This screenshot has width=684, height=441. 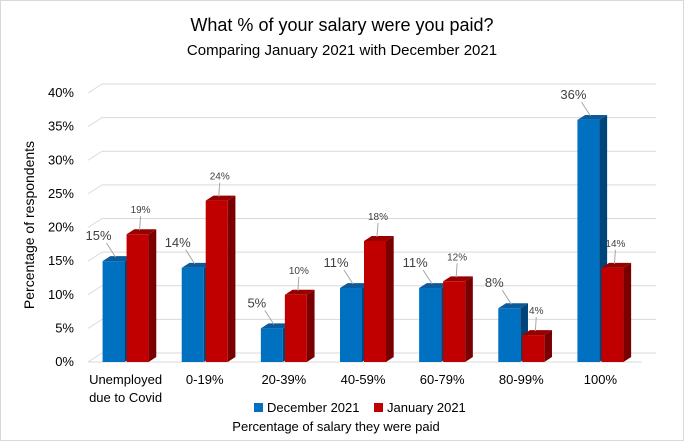 I want to click on legend-label: December 2021, so click(x=313, y=407).